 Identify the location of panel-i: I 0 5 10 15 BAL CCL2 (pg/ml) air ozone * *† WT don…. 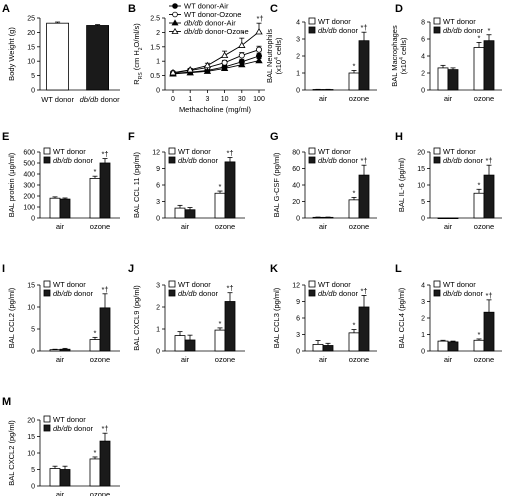
(61, 313).